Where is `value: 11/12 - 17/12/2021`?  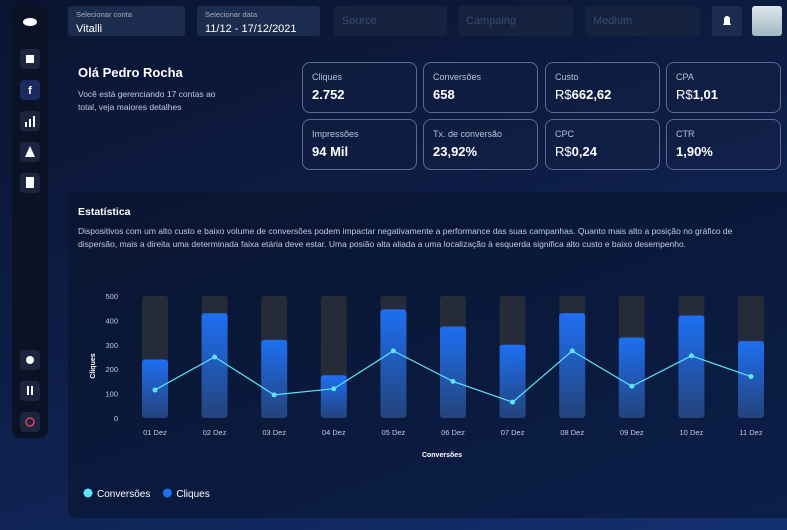 value: 11/12 - 17/12/2021 is located at coordinates (251, 29).